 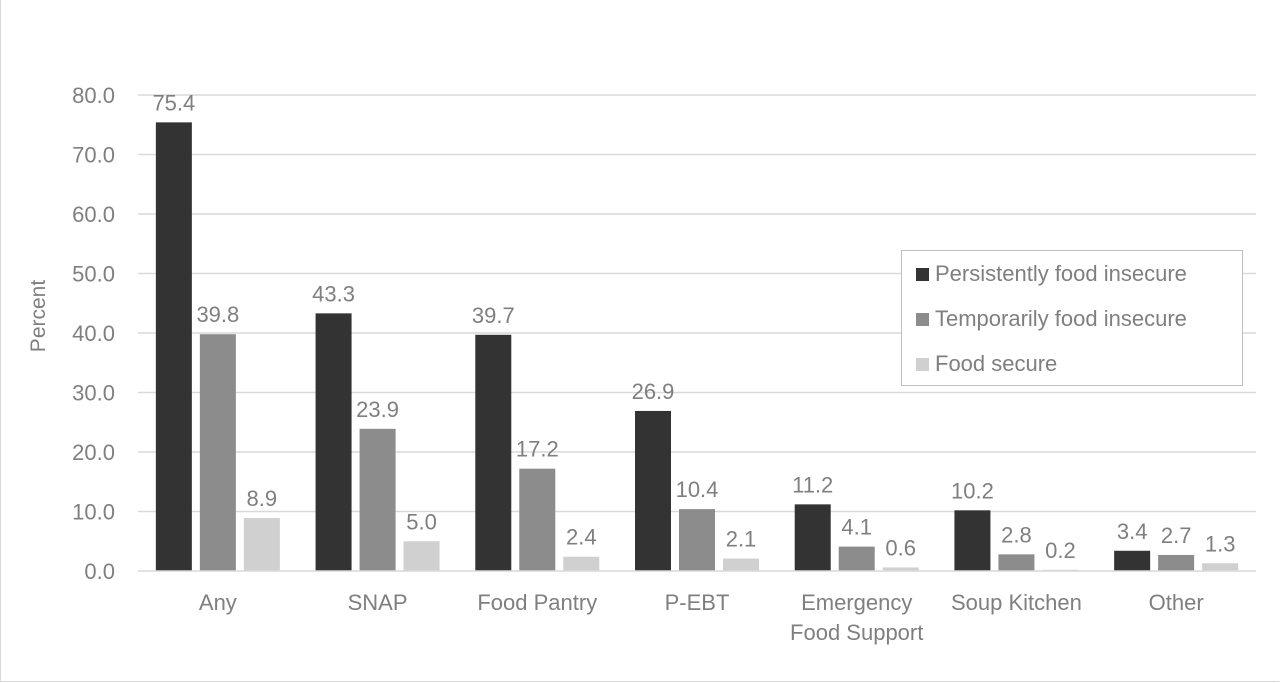 I want to click on y-tick-label: 20.0, so click(x=93, y=452).